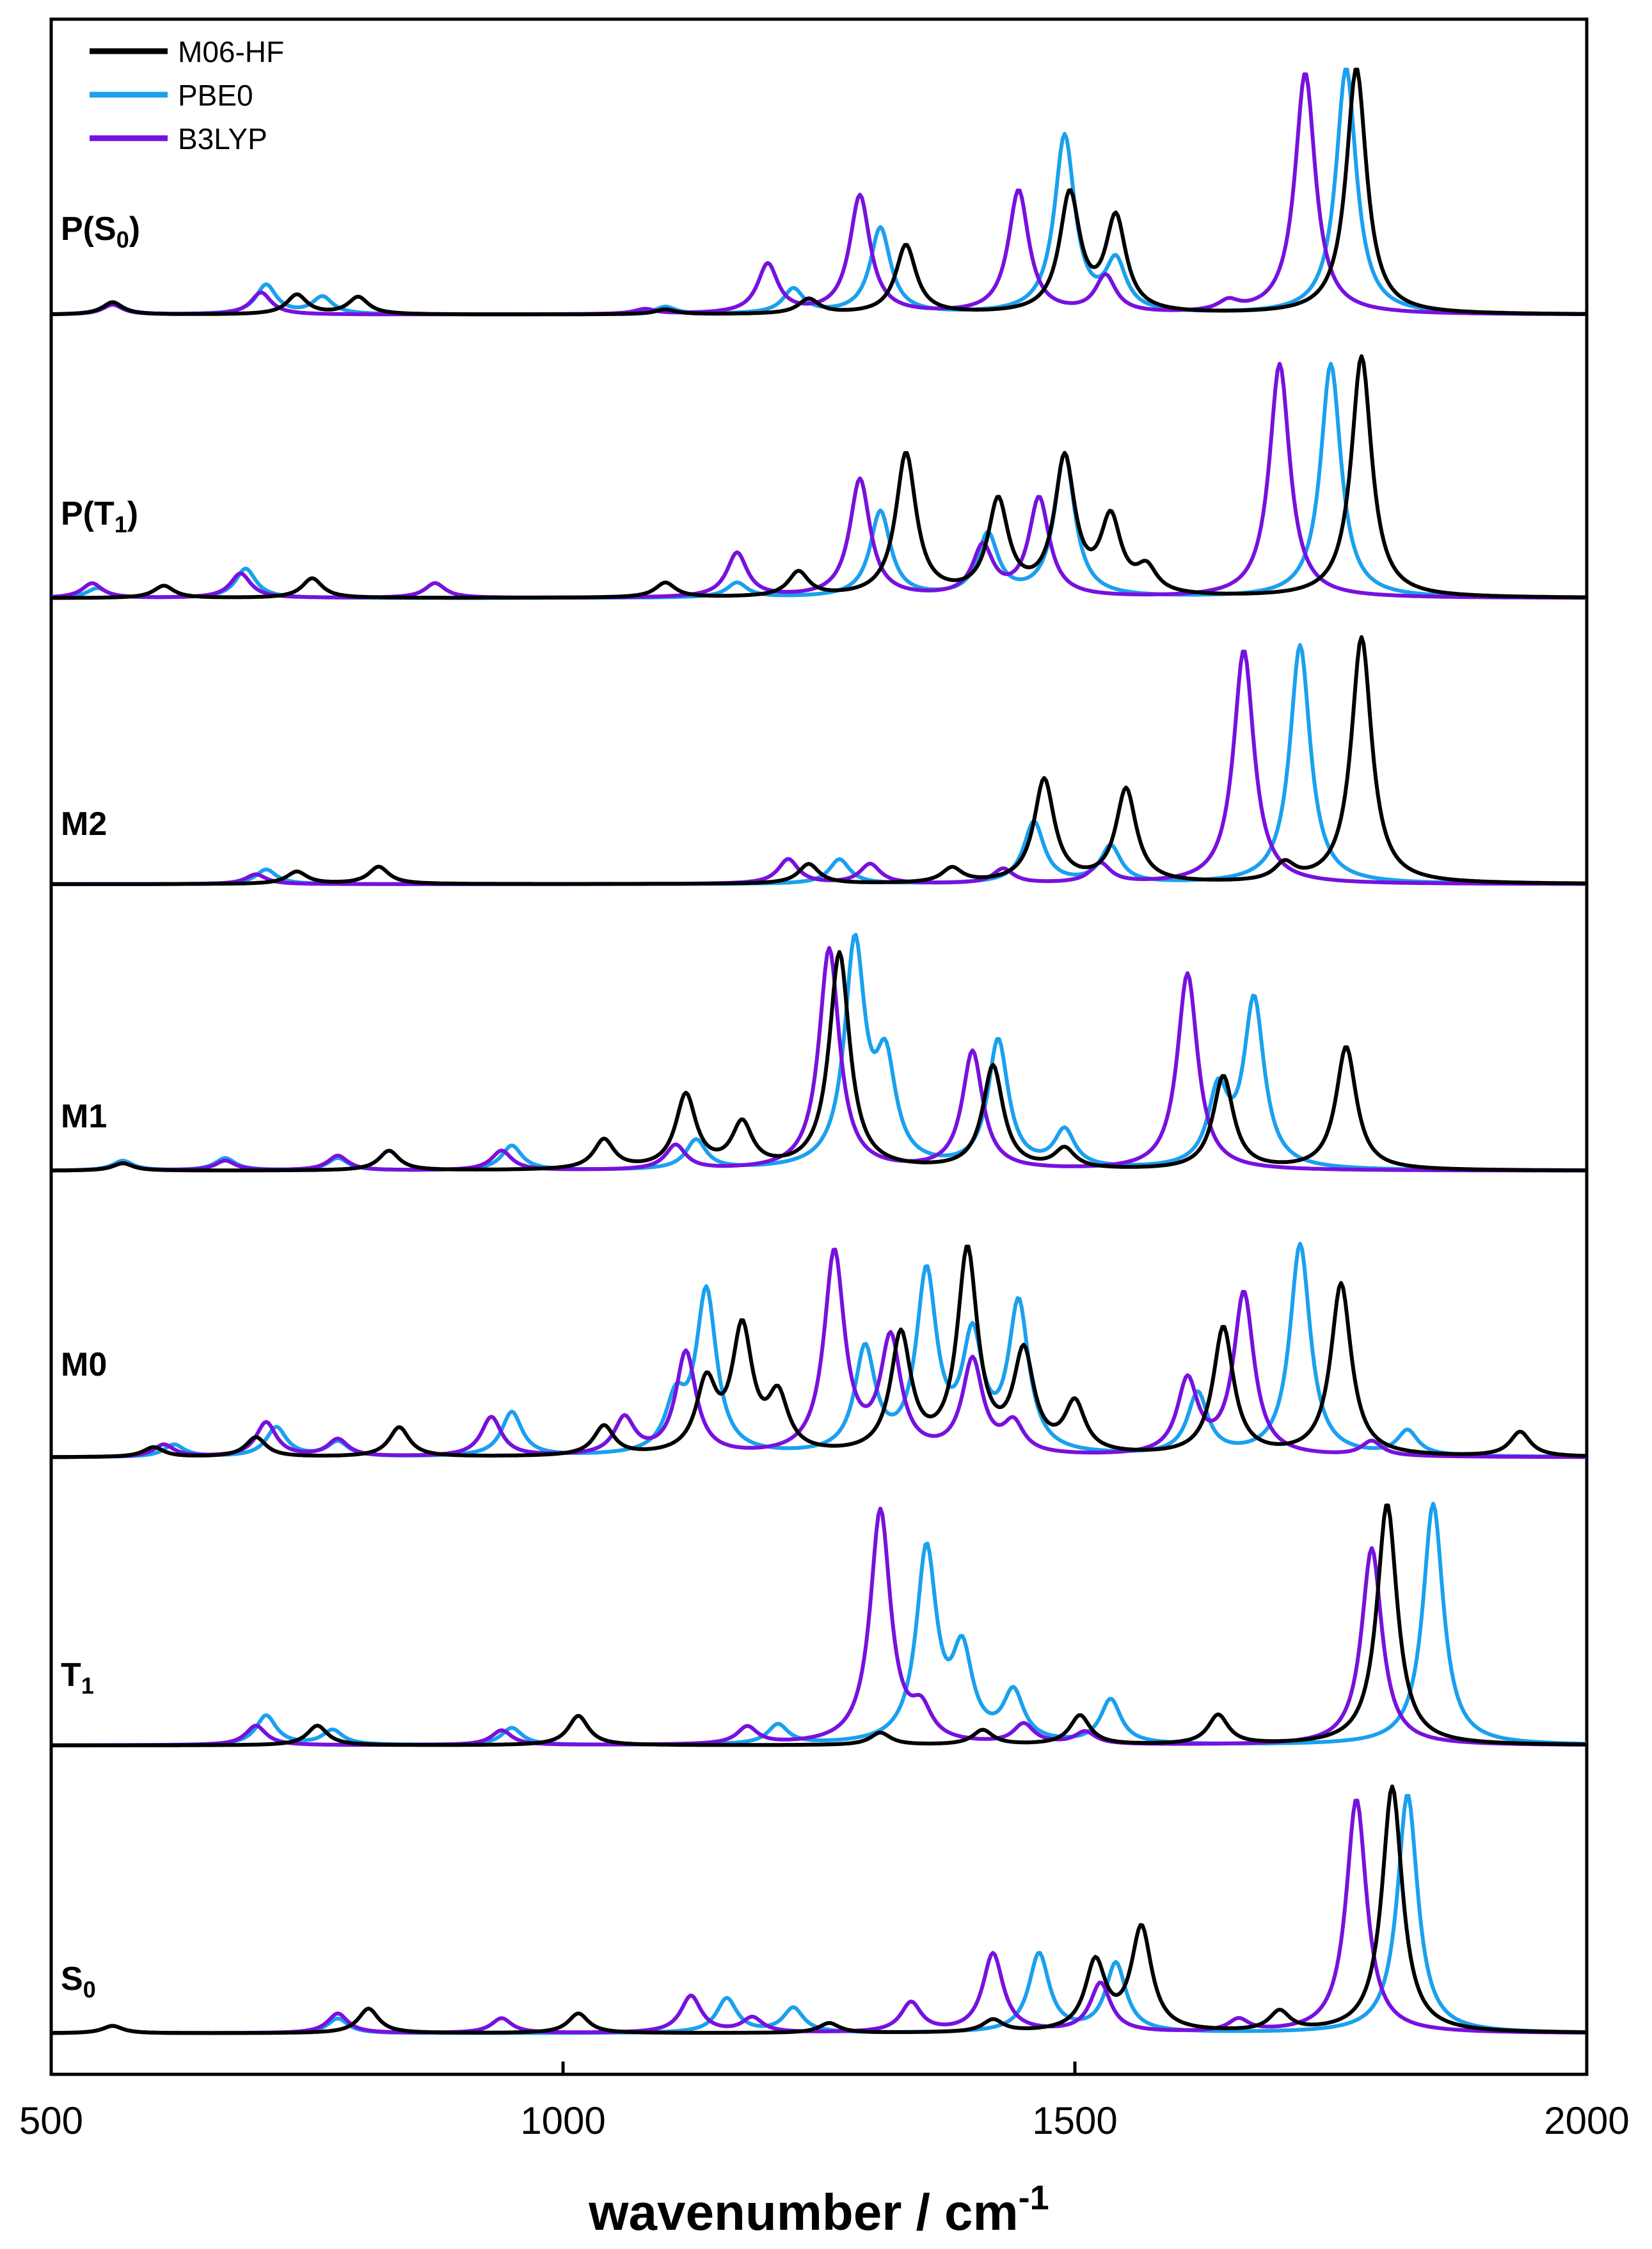 The image size is (1652, 2249). I want to click on series-line-ps0-m06hf, so click(819, 192).